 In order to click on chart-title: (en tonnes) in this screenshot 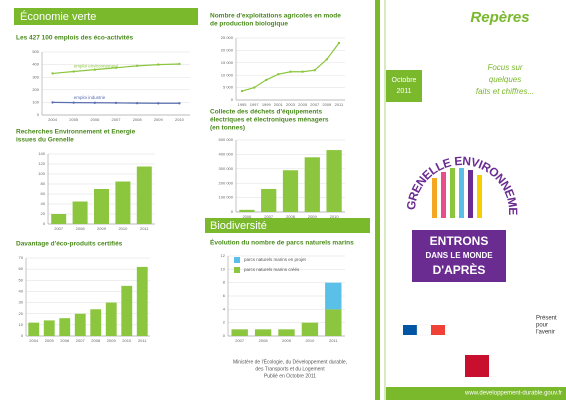, I will do `click(227, 128)`.